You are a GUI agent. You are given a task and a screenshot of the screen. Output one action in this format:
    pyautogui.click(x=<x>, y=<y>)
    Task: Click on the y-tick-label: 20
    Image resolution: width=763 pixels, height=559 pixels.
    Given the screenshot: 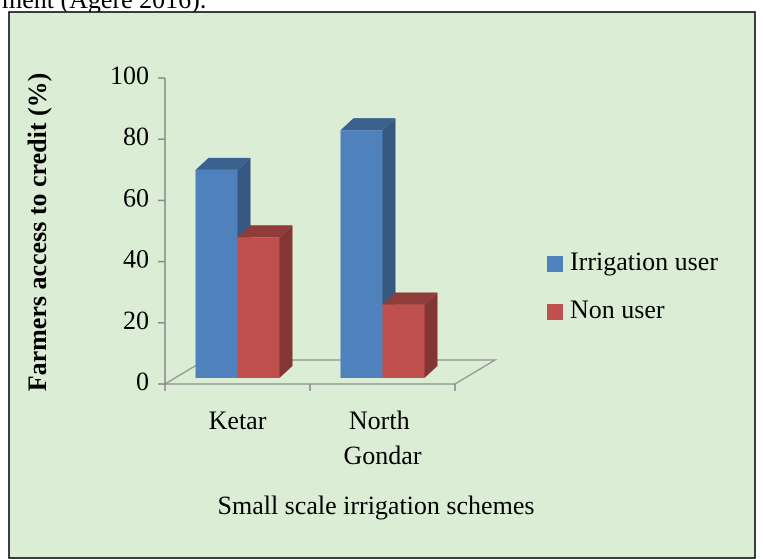 What is the action you would take?
    pyautogui.click(x=136, y=320)
    